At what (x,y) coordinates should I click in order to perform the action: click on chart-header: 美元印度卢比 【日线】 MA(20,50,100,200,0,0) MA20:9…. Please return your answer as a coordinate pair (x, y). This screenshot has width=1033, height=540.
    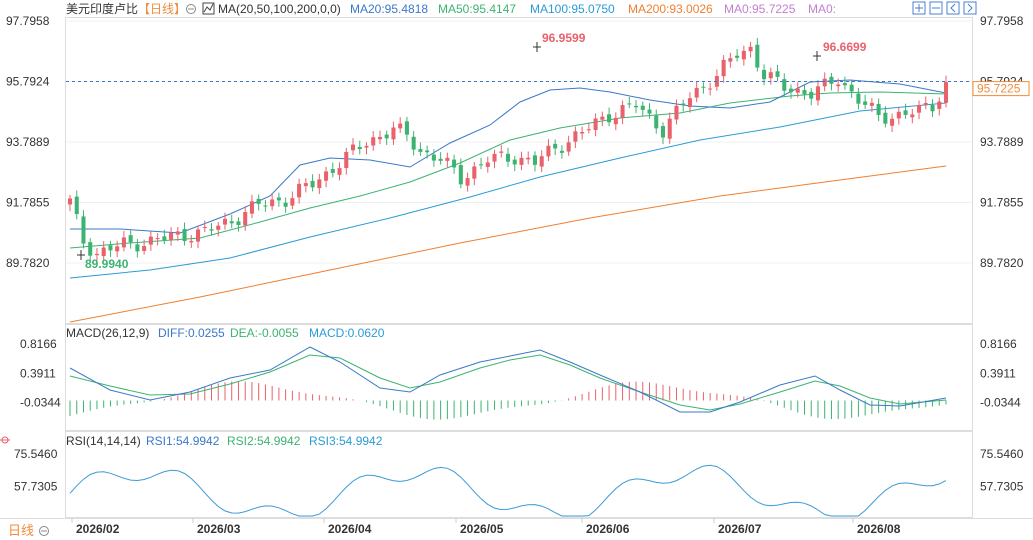
    Looking at the image, I should click on (521, 8).